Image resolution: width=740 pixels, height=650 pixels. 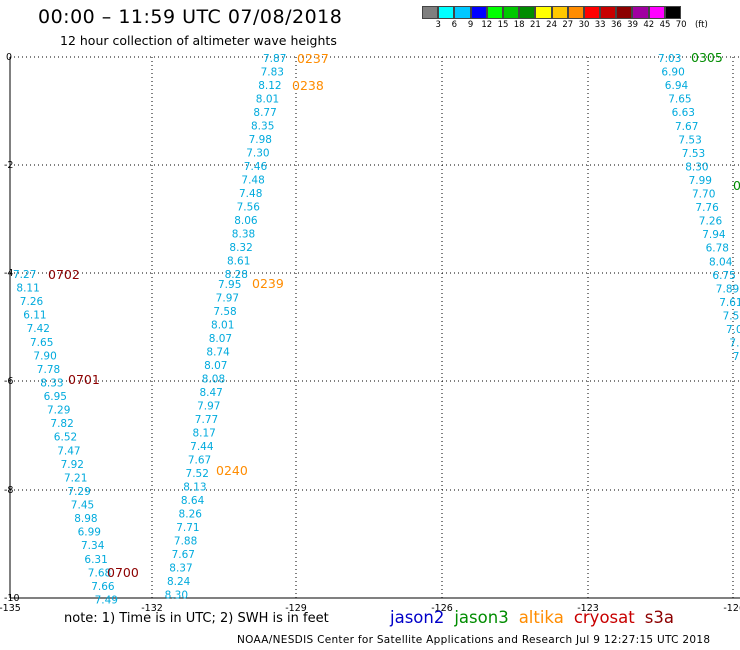 What do you see at coordinates (584, 25) in the screenshot?
I see `legend-label: 30` at bounding box center [584, 25].